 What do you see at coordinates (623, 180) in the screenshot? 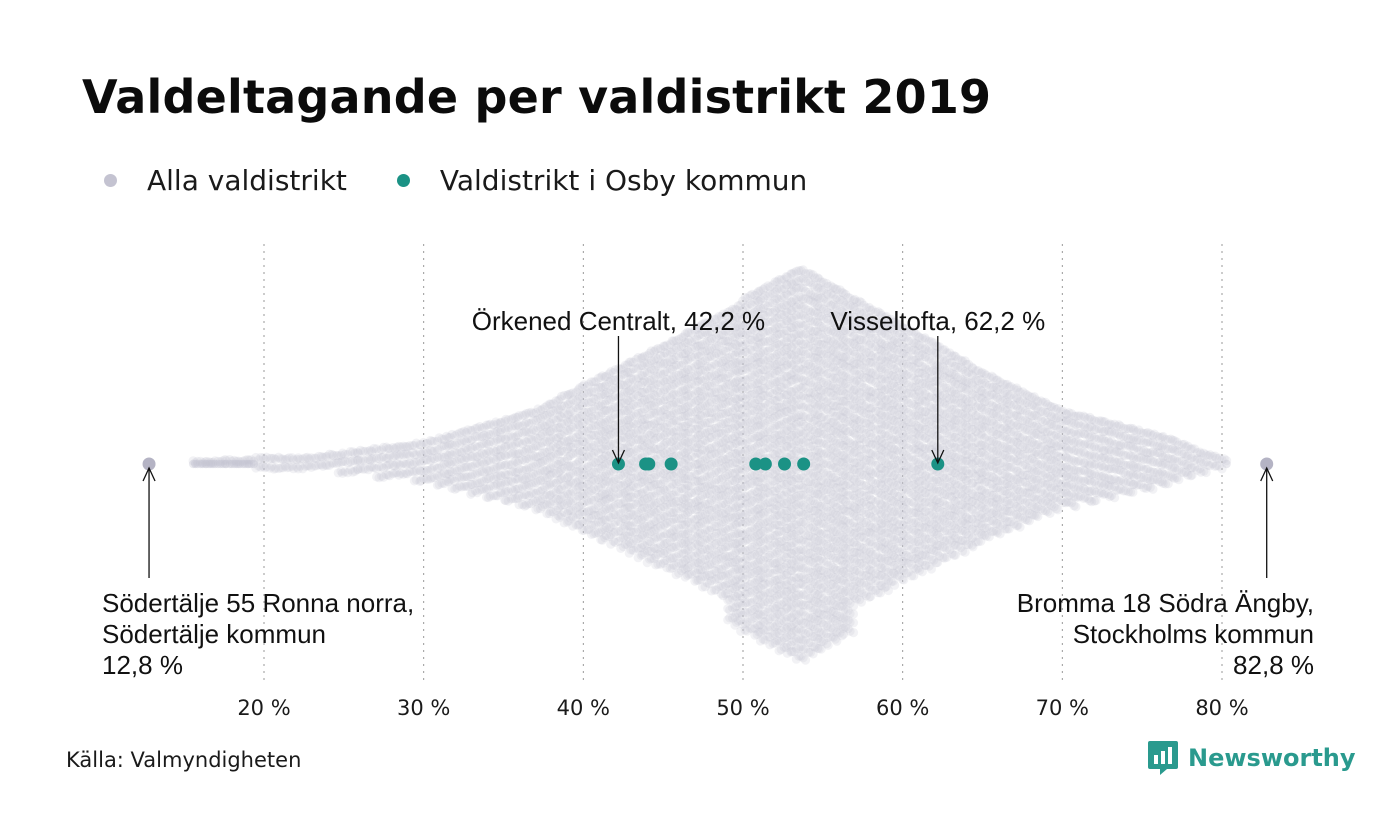
I see `legend-label-osby: Valdistrikt i Osby kommun` at bounding box center [623, 180].